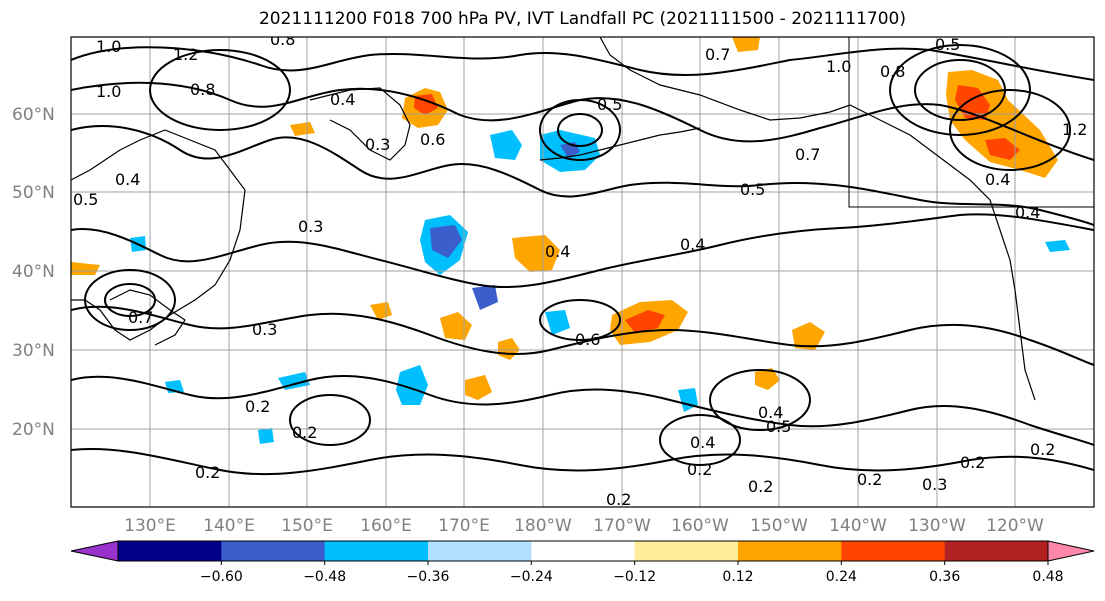  Describe the element at coordinates (587, 339) in the screenshot. I see `contour-label: 0.6` at that location.